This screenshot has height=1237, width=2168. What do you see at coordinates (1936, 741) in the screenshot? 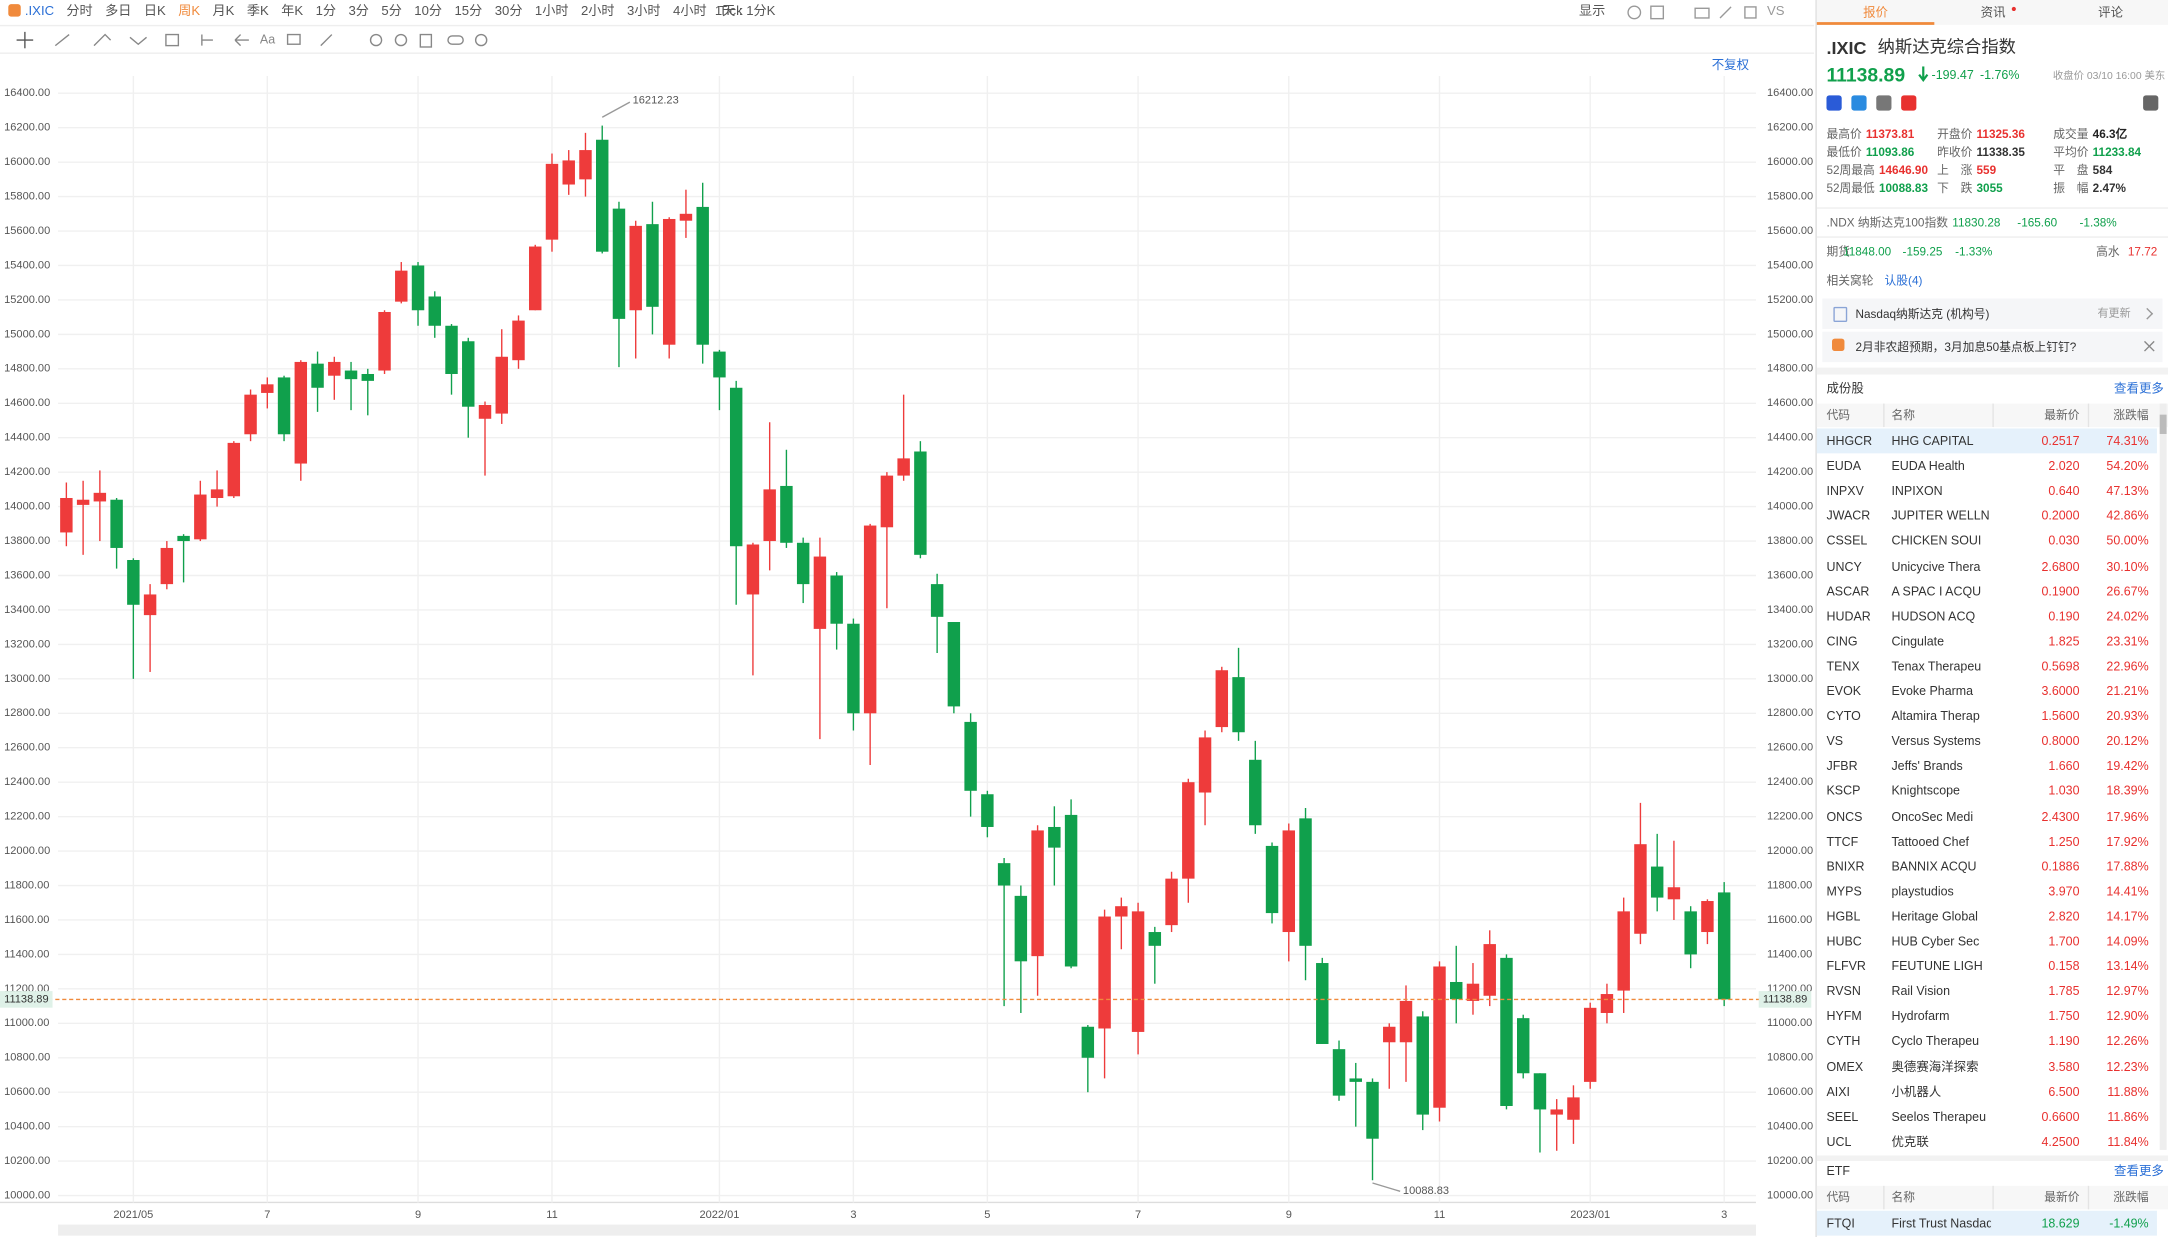
I see `row-name: Versus Systems` at bounding box center [1936, 741].